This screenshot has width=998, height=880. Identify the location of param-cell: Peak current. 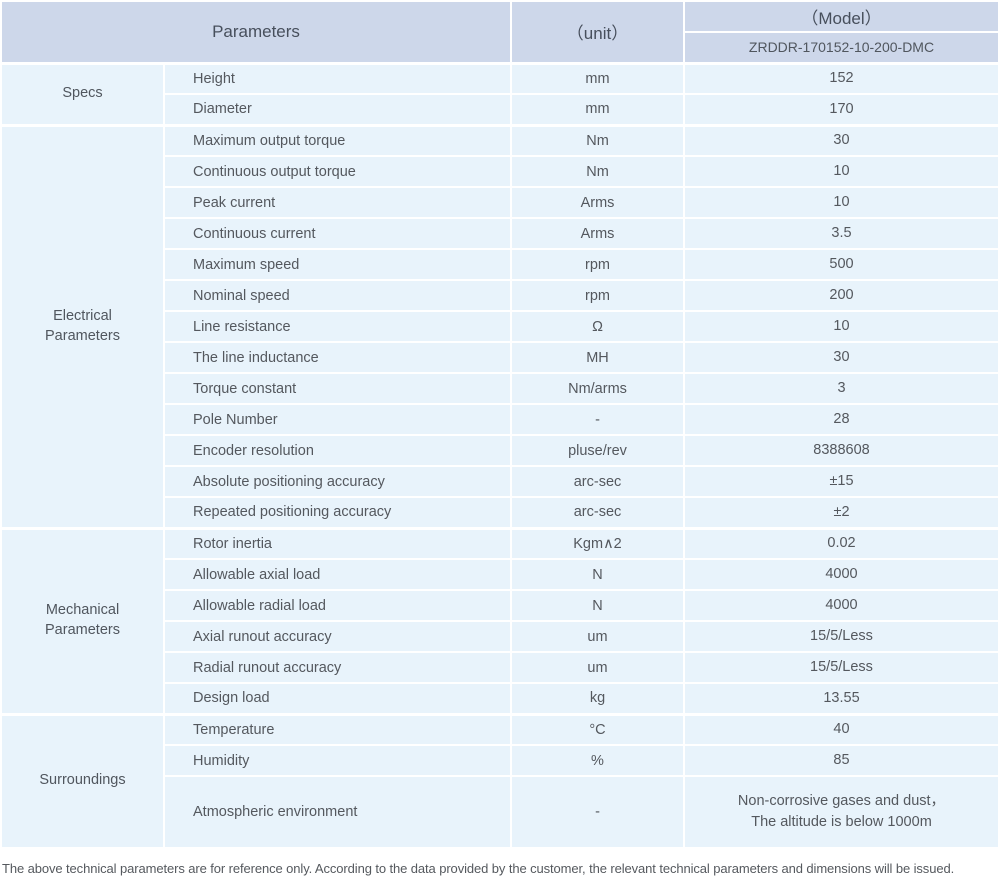
(337, 202).